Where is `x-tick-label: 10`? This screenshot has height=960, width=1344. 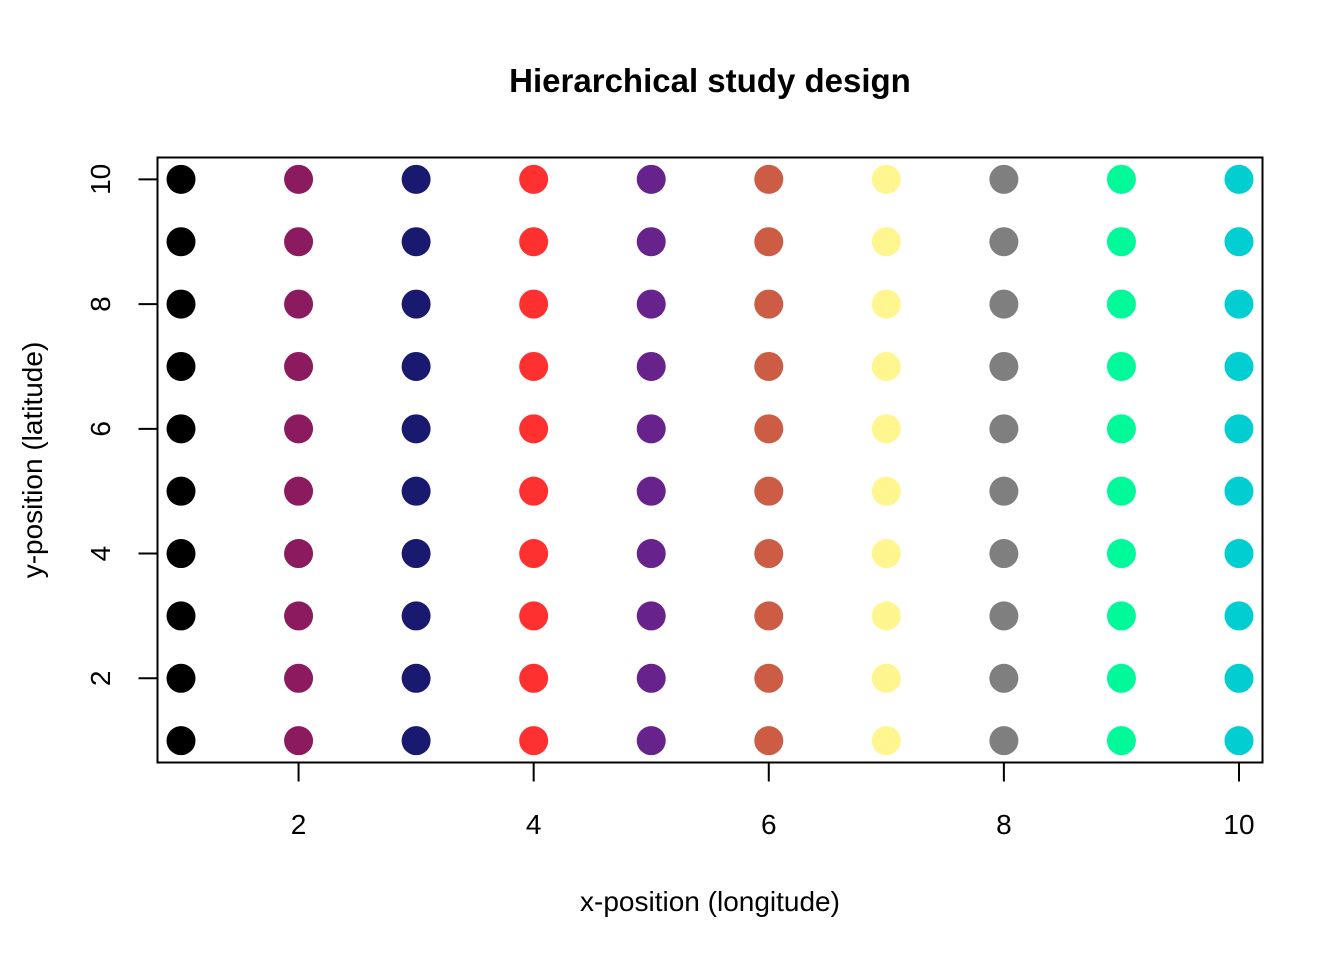 x-tick-label: 10 is located at coordinates (1238, 824).